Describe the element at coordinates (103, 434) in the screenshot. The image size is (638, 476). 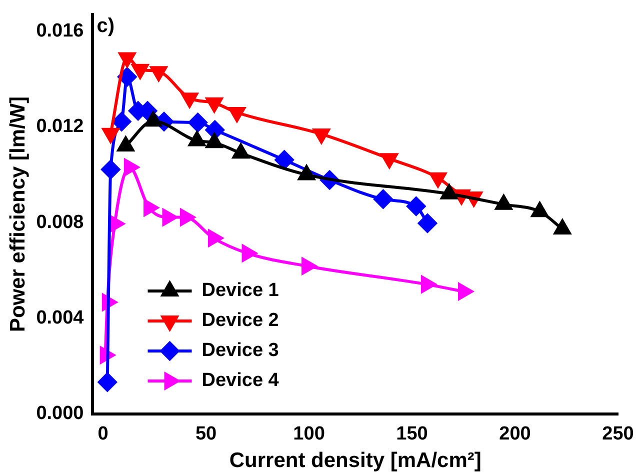
I see `x-tick-label: 0` at that location.